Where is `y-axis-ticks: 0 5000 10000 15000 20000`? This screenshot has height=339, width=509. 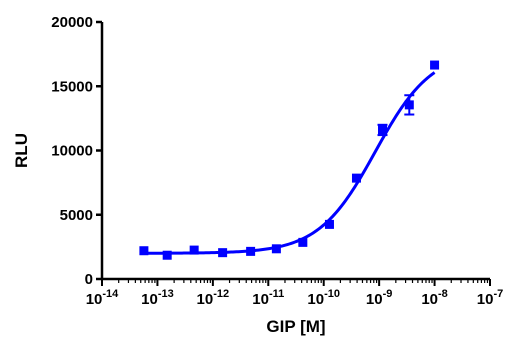 y-axis-ticks: 0 5000 10000 15000 20000 is located at coordinates (76, 151).